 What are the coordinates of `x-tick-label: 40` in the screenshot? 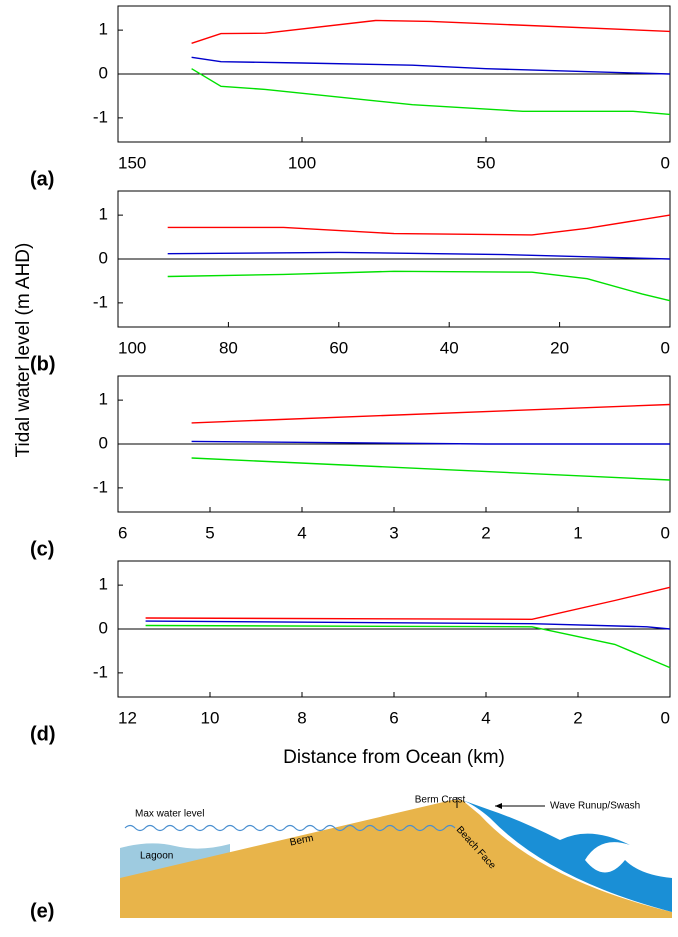 It's located at (449, 347).